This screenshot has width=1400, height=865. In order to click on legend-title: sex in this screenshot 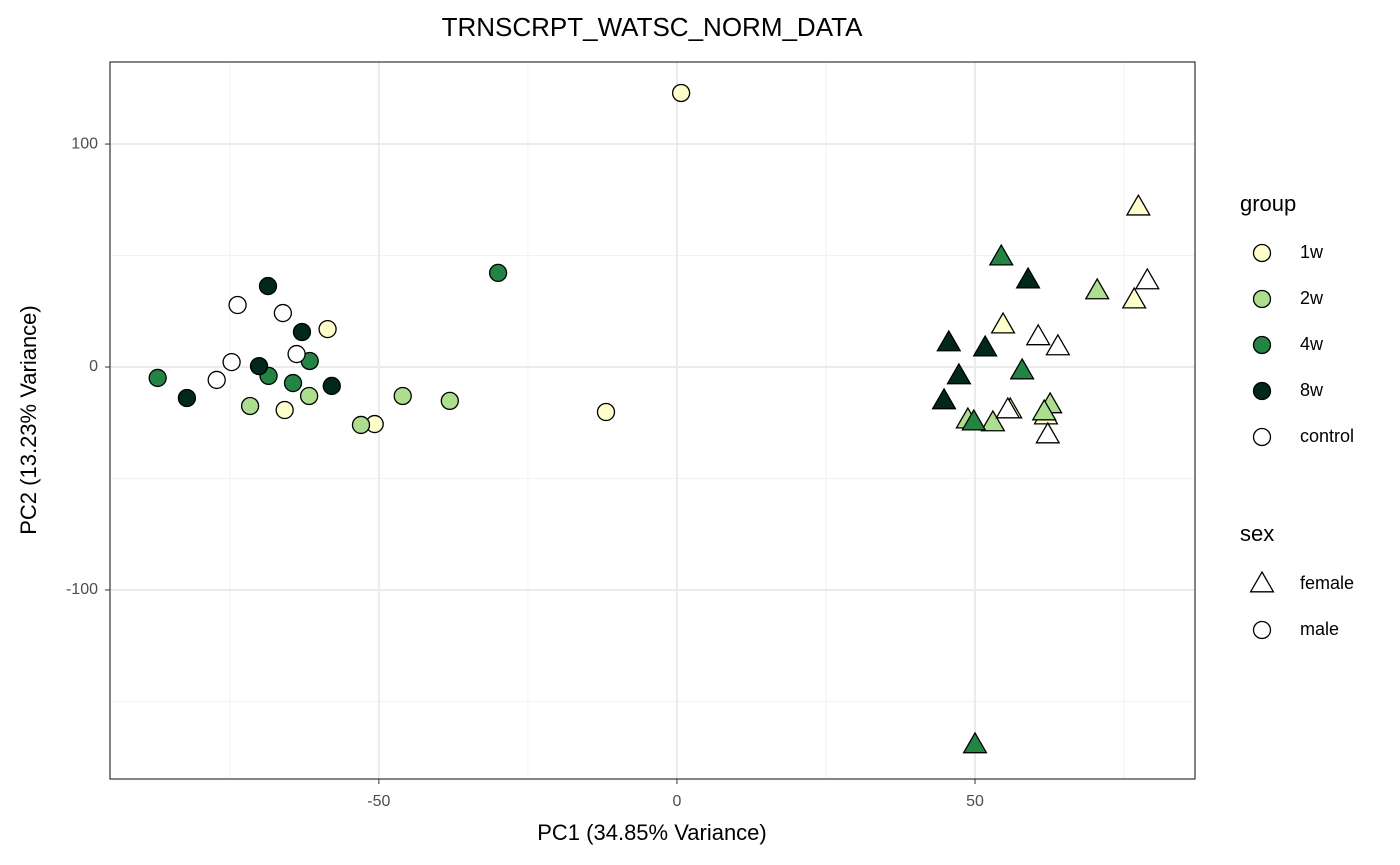, I will do `click(1257, 533)`.